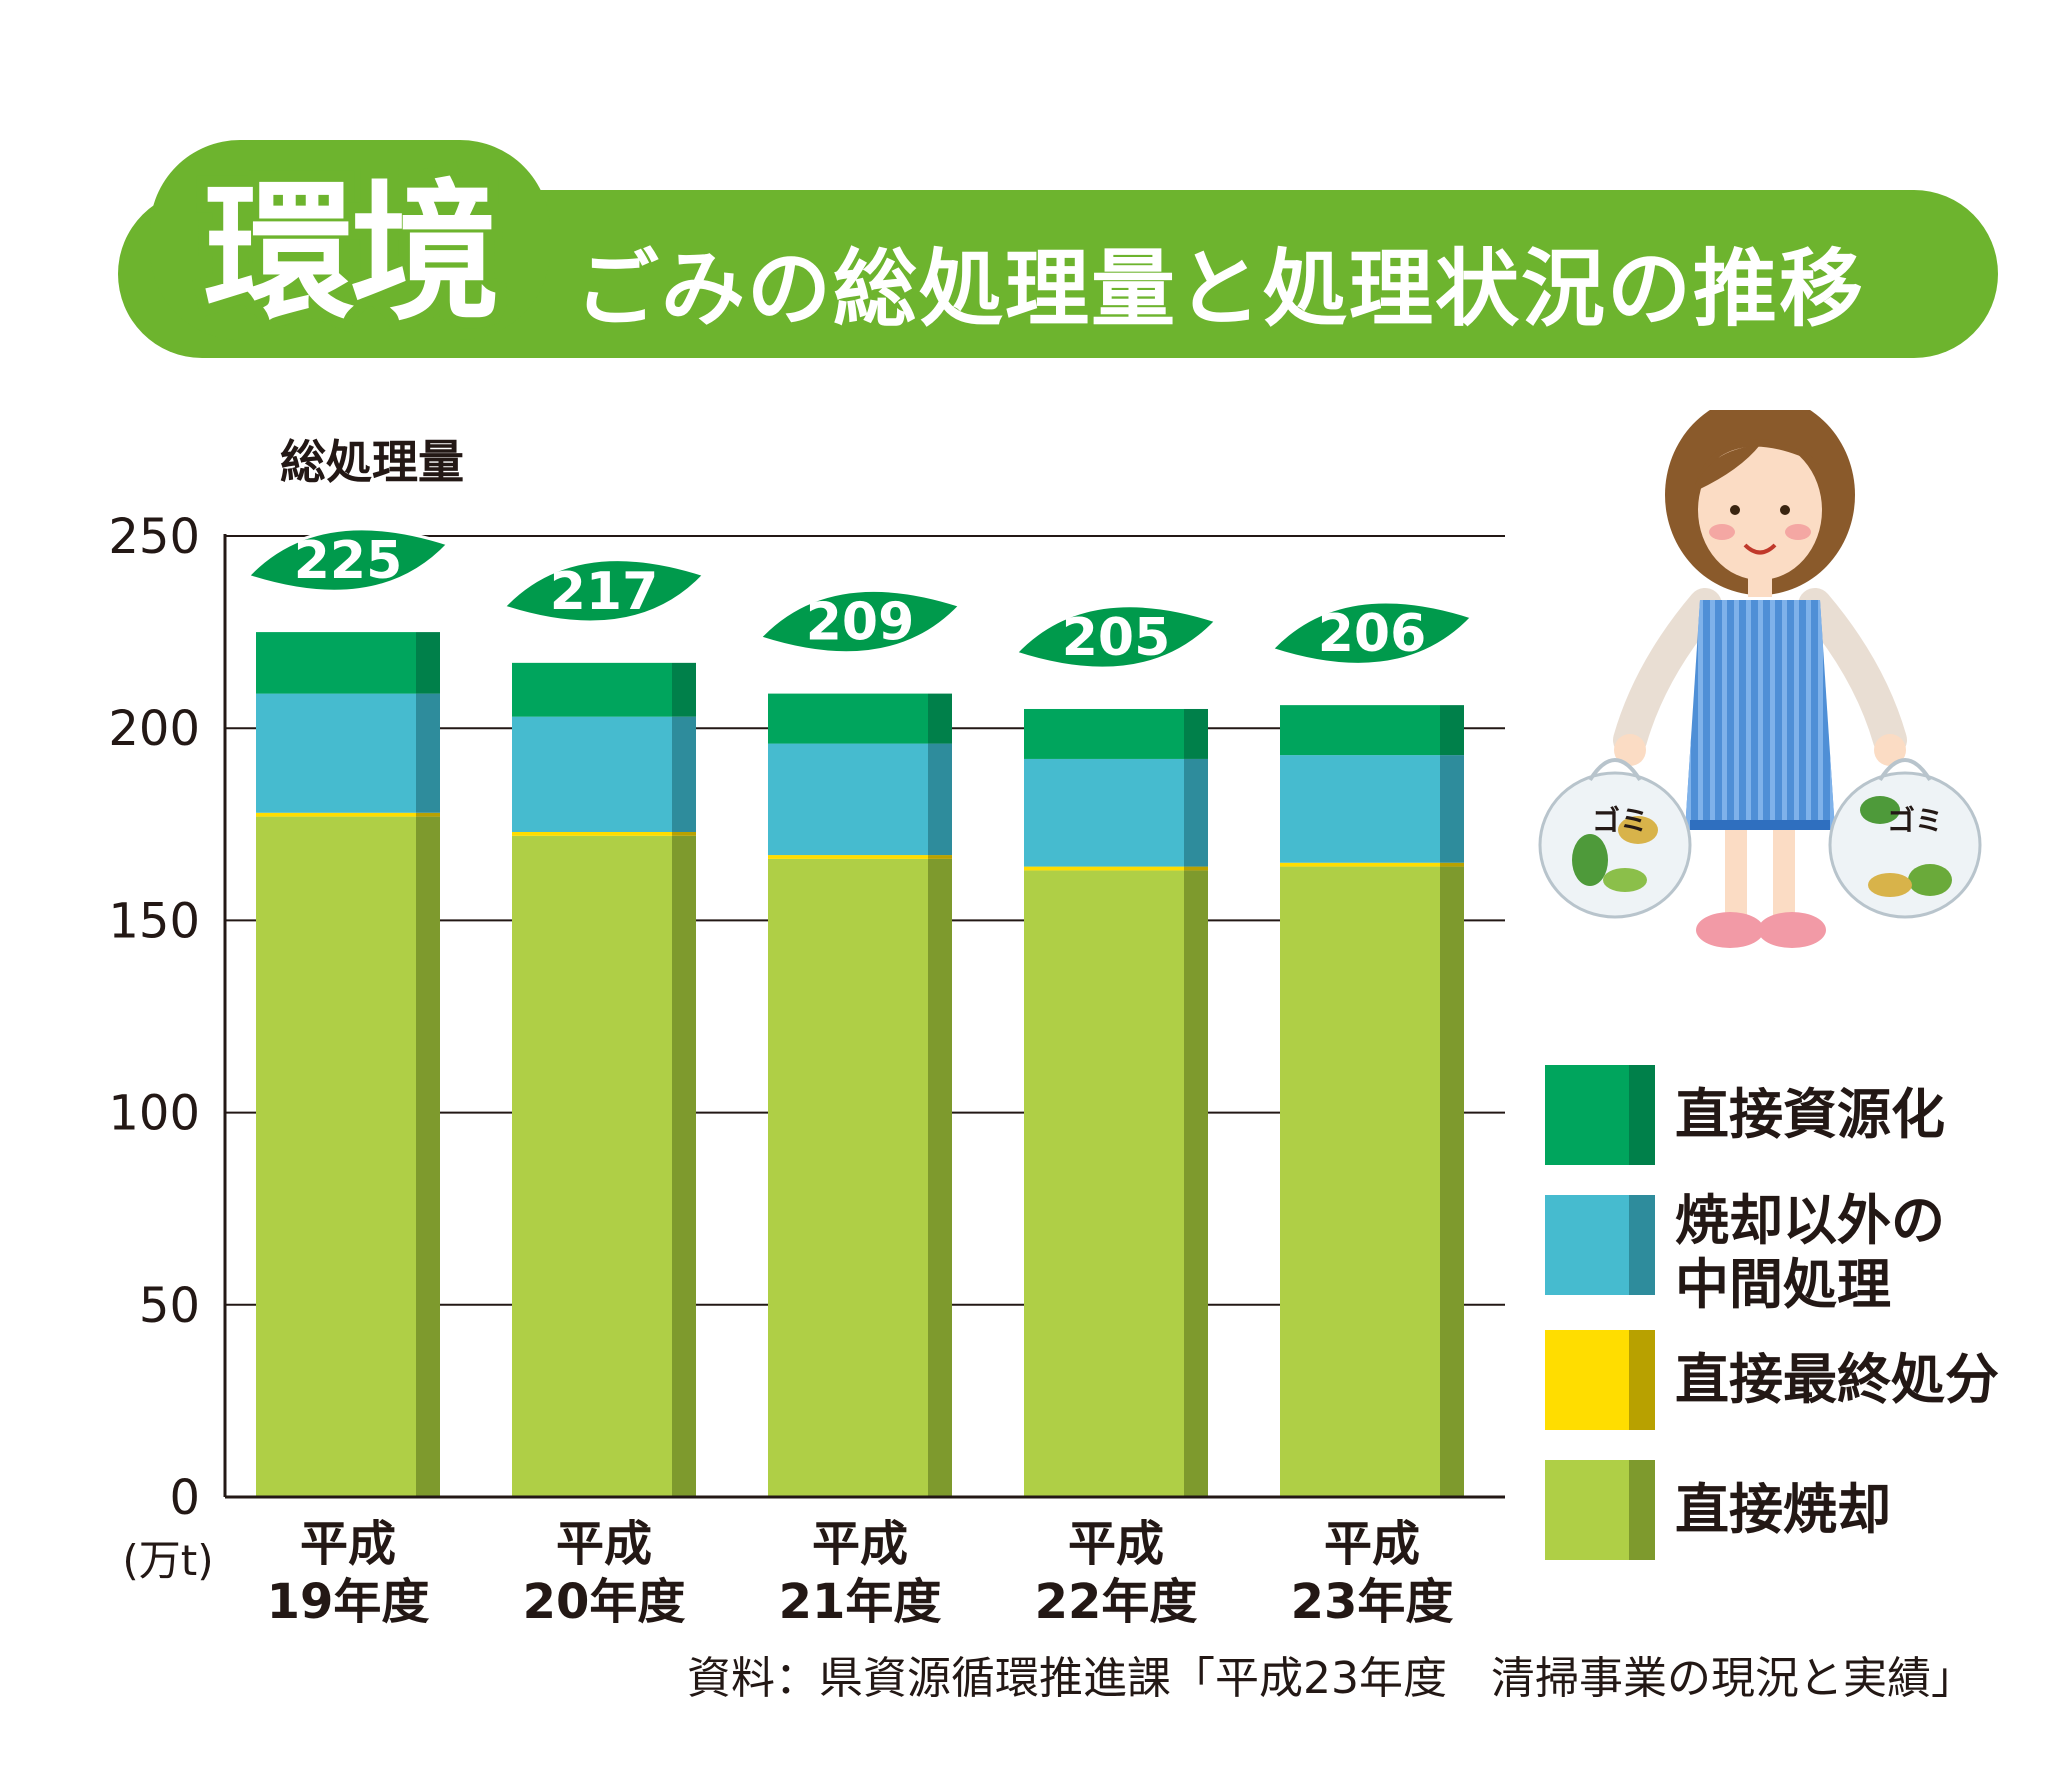 The image size is (2067, 1791). Describe the element at coordinates (1372, 1602) in the screenshot. I see `x-tick-label: 23年度` at that location.